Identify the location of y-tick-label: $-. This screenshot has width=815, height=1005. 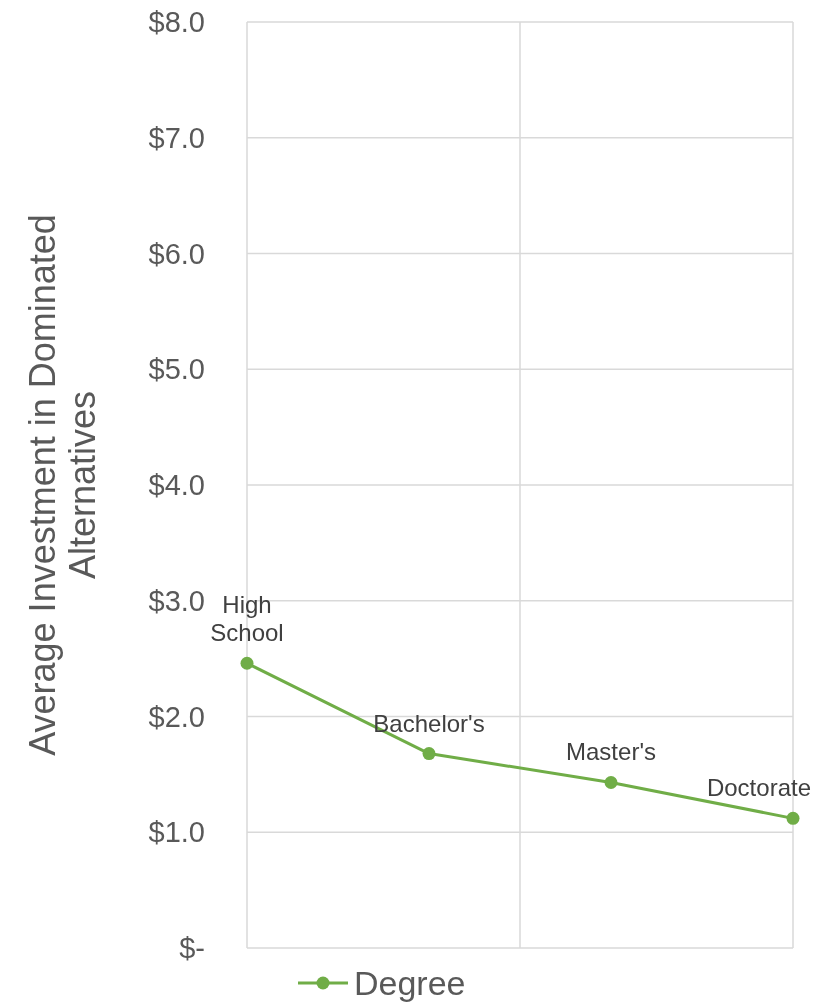
(192, 948).